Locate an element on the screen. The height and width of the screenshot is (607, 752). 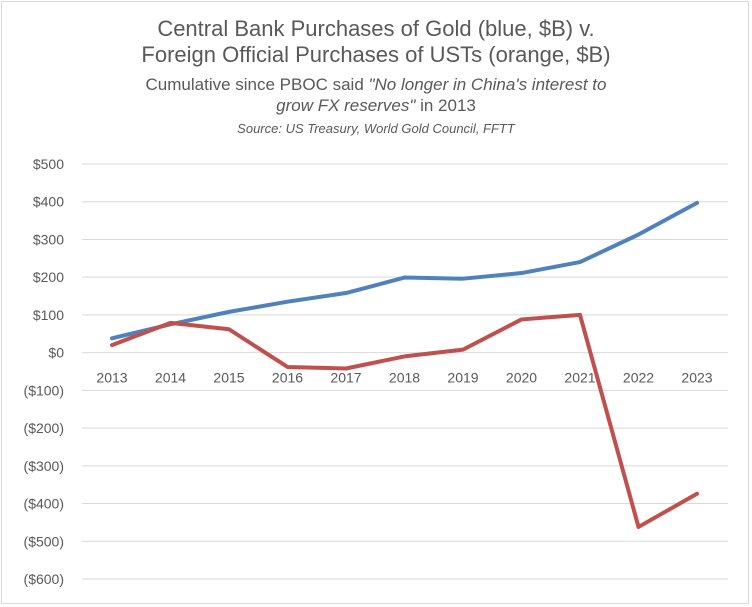
y-tick-label: $100 is located at coordinates (48, 315).